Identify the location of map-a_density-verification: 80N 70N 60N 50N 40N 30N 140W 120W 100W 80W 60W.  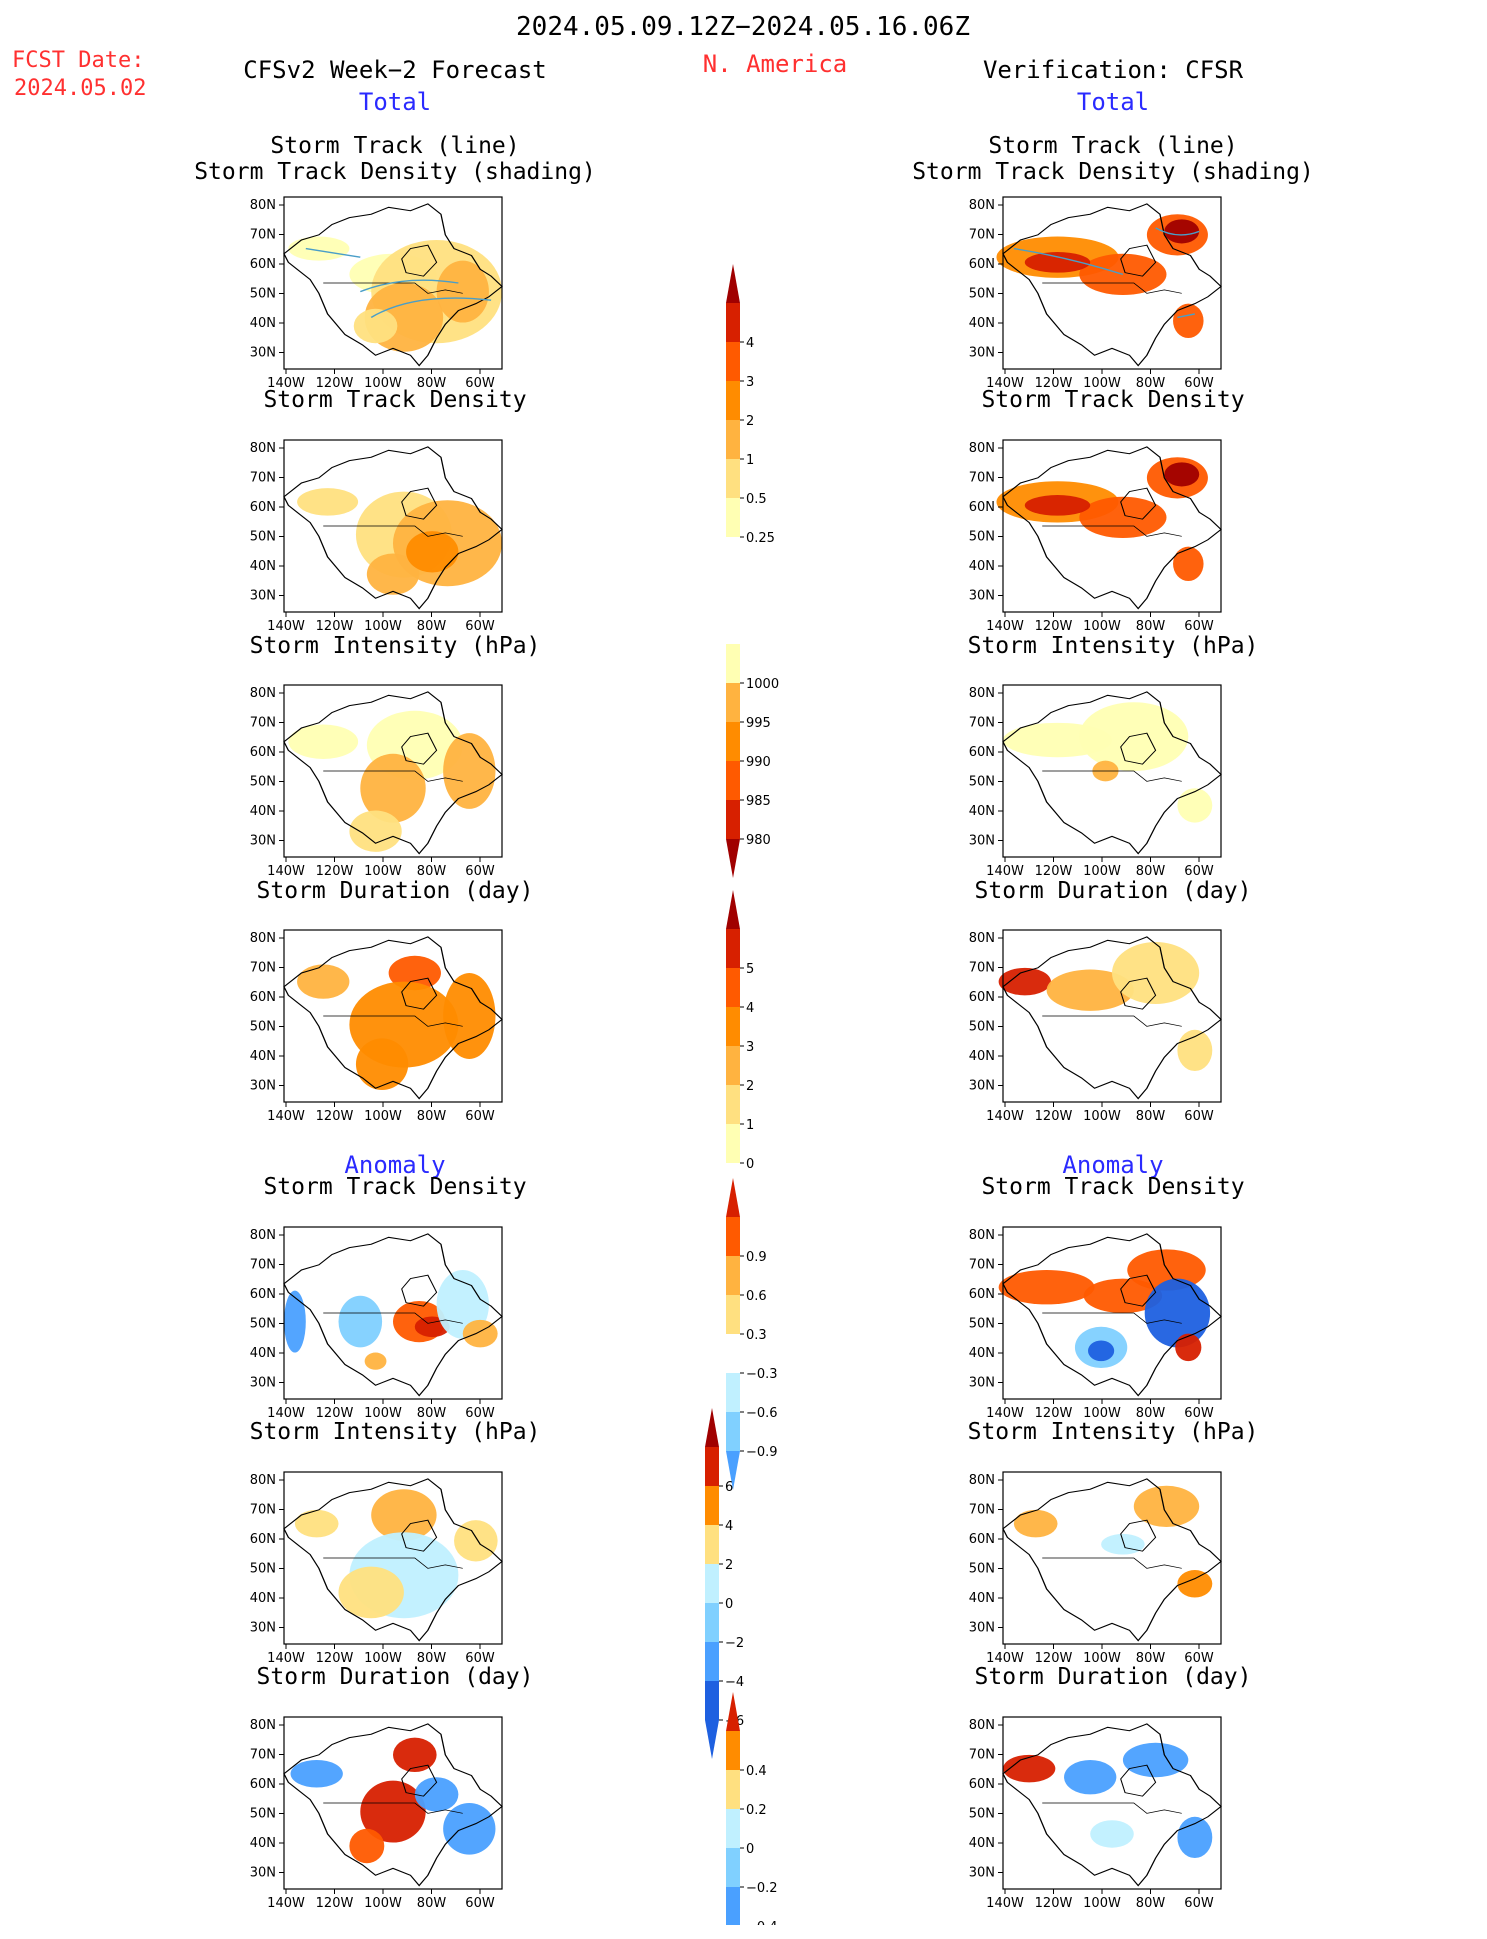
(1095, 1323).